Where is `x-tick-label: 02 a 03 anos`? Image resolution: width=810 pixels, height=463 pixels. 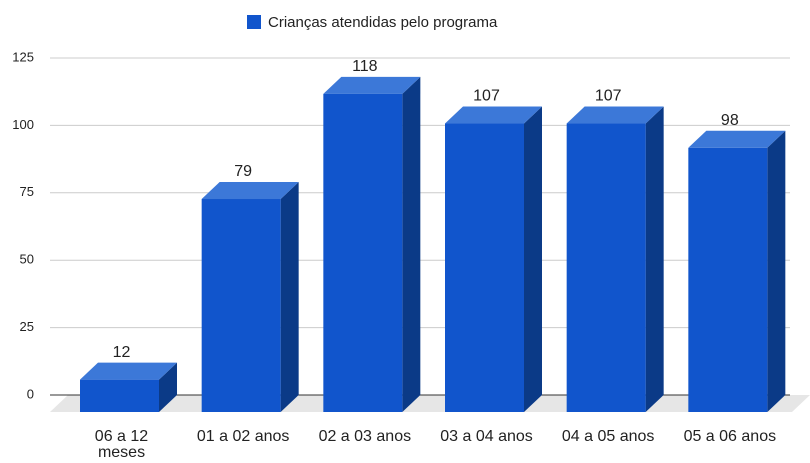
x-tick-label: 02 a 03 anos is located at coordinates (365, 436).